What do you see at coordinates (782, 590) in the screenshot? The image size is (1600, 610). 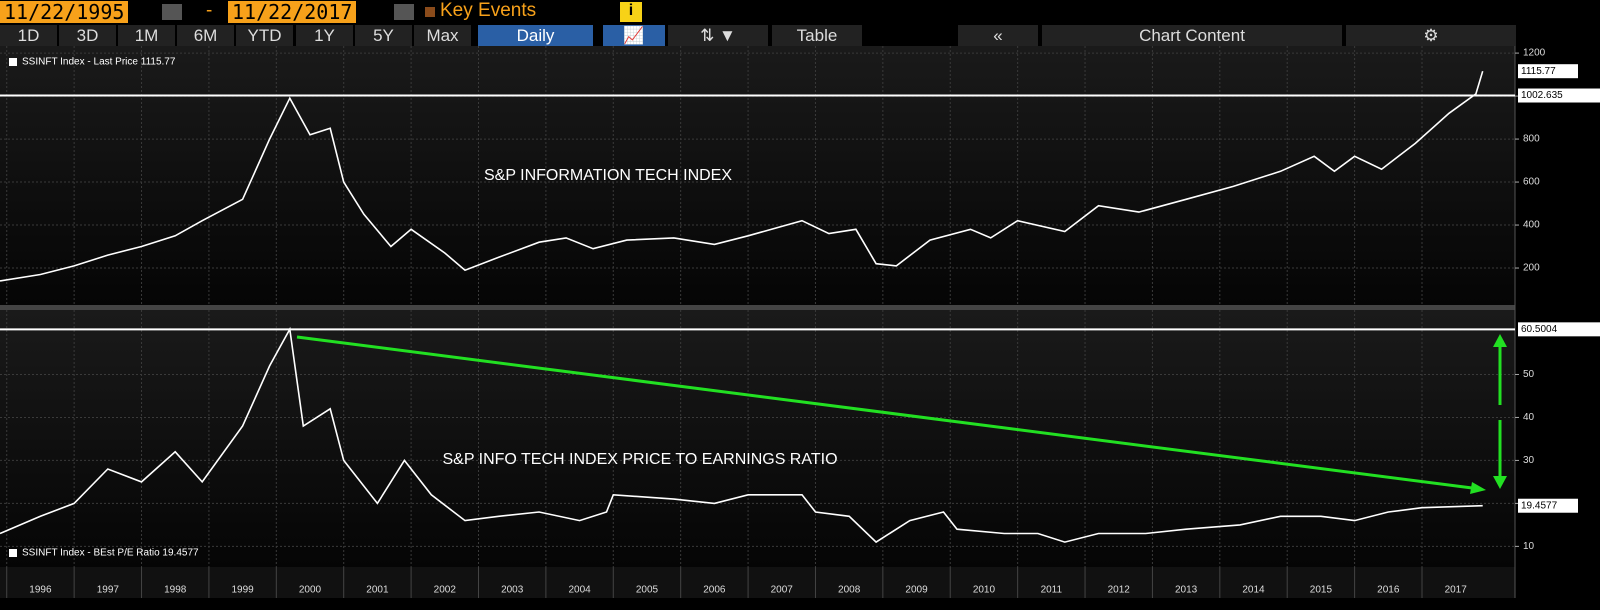 I see `x-tick-label: 2007` at bounding box center [782, 590].